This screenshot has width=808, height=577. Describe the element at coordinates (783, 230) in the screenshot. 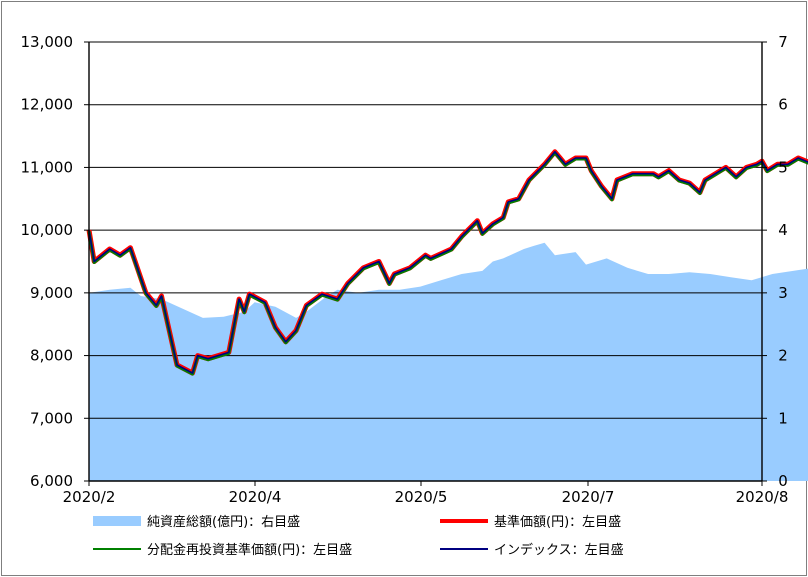

I see `y-right-tick-label: 4` at that location.